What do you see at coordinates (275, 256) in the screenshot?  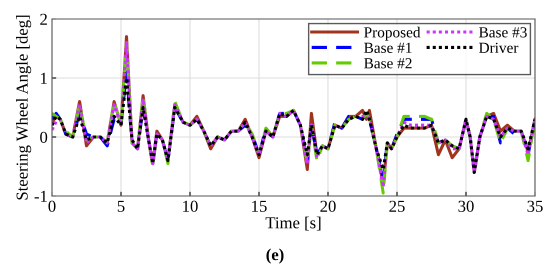 I see `text: (e)` at bounding box center [275, 256].